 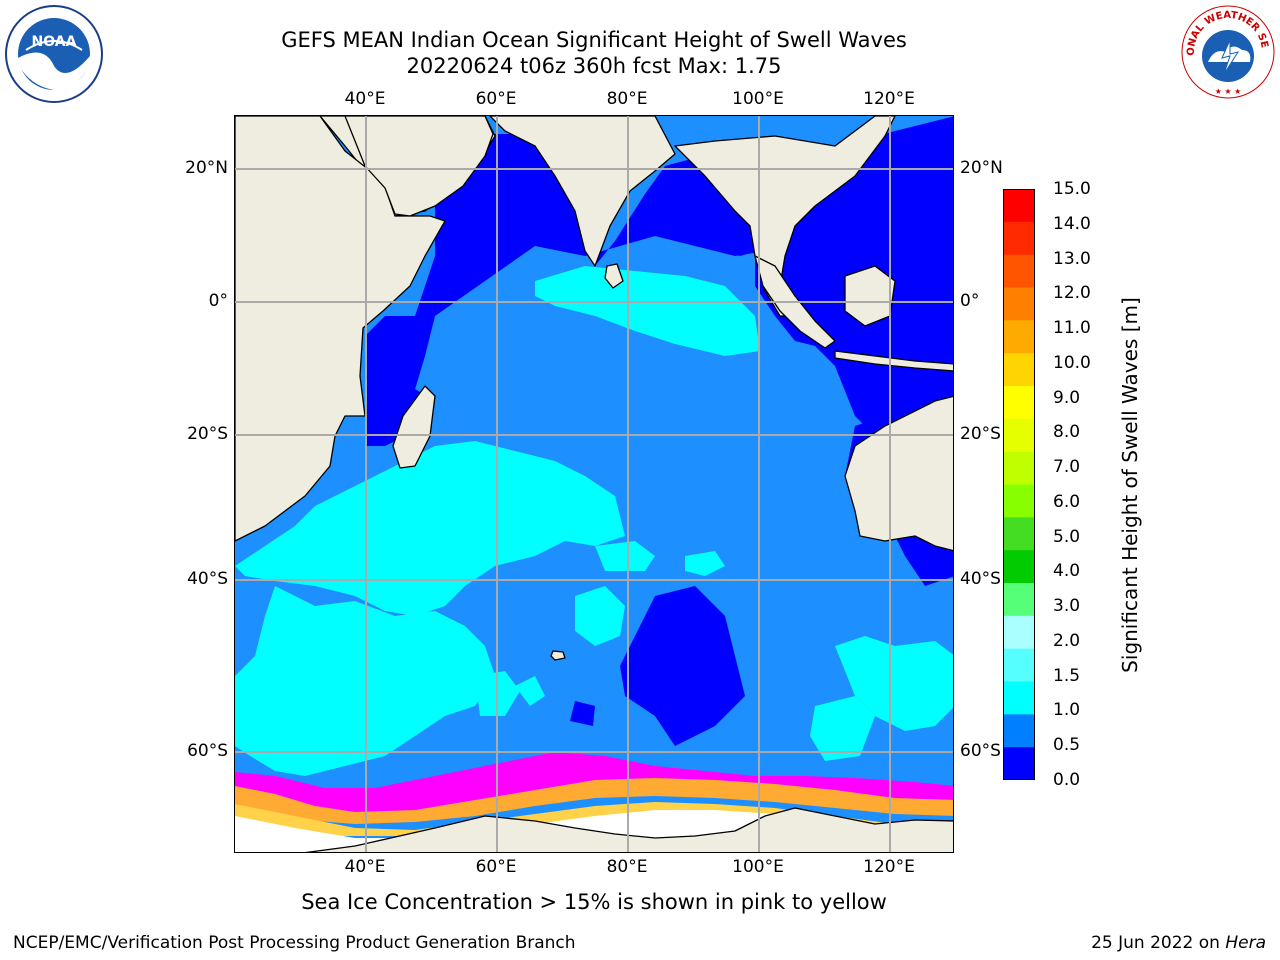 What do you see at coordinates (594, 66) in the screenshot?
I see `map-subtitle: 20220624 t06z 360h fcst Max: 1.75` at bounding box center [594, 66].